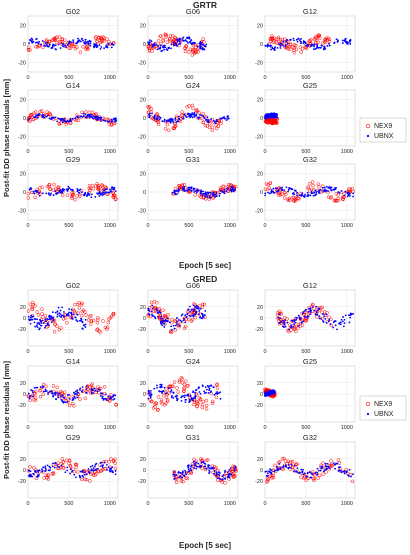 The width and height of the screenshot is (410, 555). Describe the element at coordinates (22, 330) in the screenshot. I see `y-tick-label: -20` at that location.